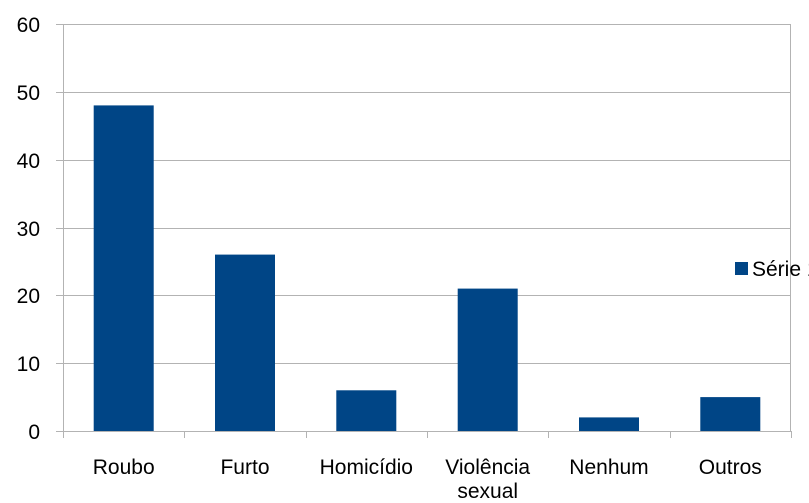 The image size is (809, 503). Describe the element at coordinates (28, 161) in the screenshot. I see `y-tick-label: 40` at that location.